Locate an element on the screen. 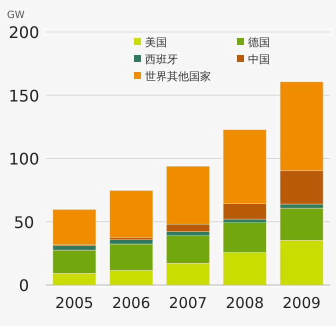 Image resolution: width=336 pixels, height=326 pixels. x-tick-label: 2009 is located at coordinates (301, 303).